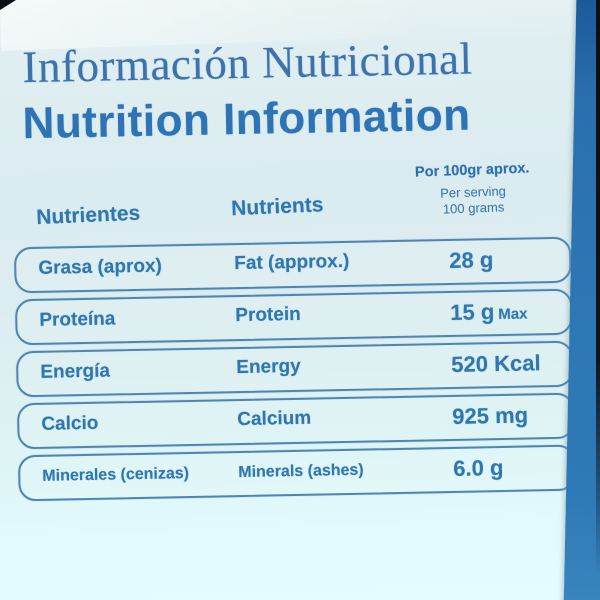 The height and width of the screenshot is (600, 600). I want to click on table-row-protein: Proteína Protein 15 g Max, so click(293, 317).